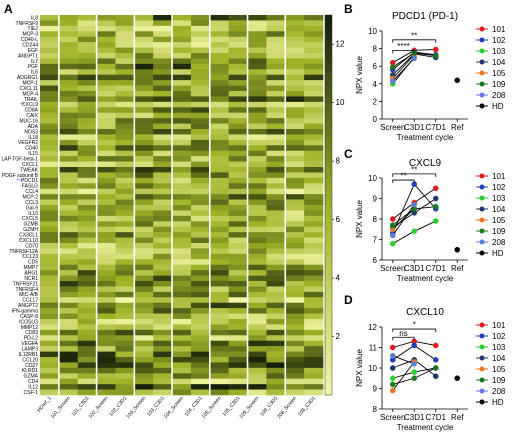 This screenshot has width=520, height=441. What do you see at coordinates (392, 127) in the screenshot?
I see `x-tick-label: Screen` at bounding box center [392, 127].